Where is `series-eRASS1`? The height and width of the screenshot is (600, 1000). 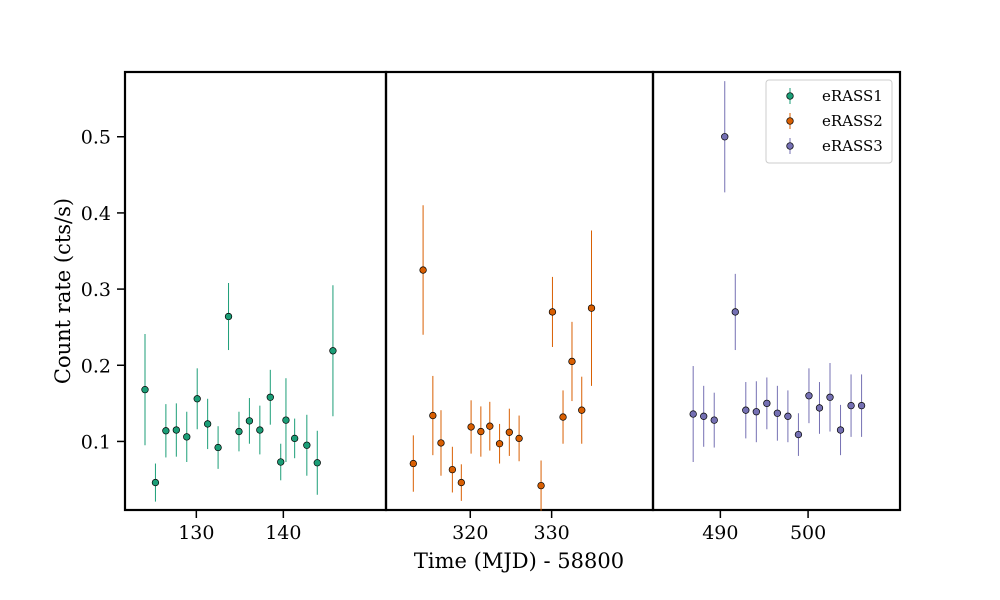 series-eRASS1 is located at coordinates (239, 392).